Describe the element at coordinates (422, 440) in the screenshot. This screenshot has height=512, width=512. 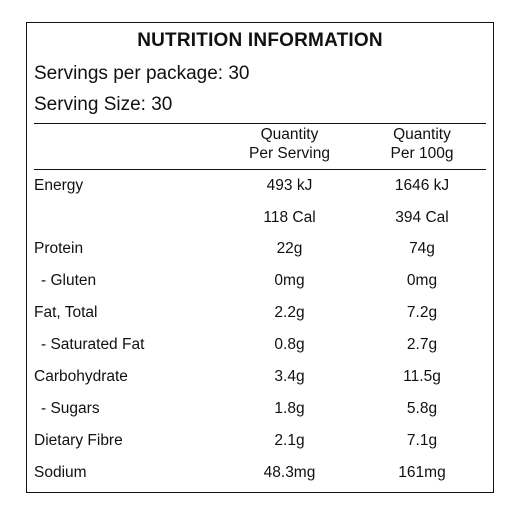
I see `per-100g-value: 7.1g` at that location.